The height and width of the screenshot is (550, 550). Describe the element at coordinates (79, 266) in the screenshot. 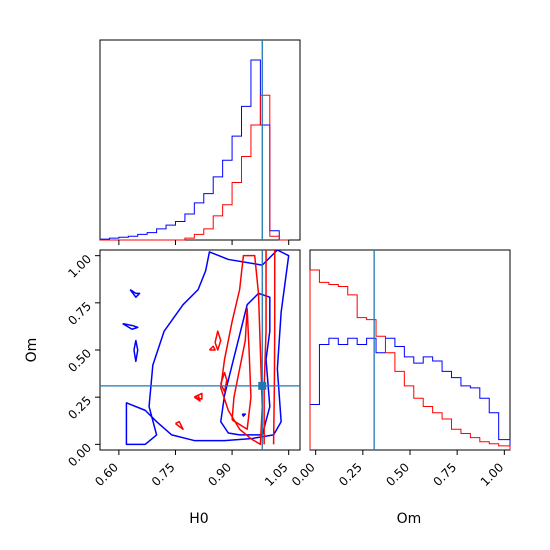

I see `y-tick-label-om-4: 1.00` at that location.